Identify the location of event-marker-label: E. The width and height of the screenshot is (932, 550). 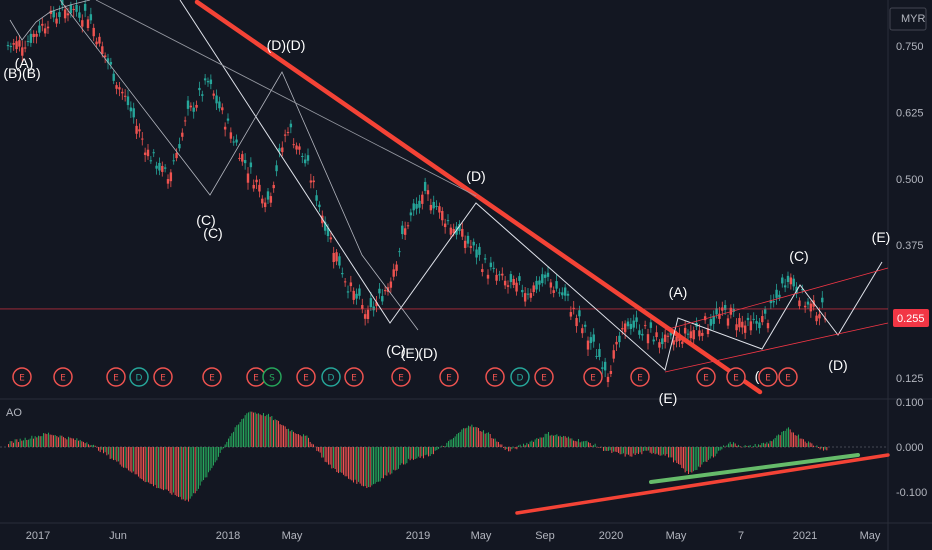
(768, 379).